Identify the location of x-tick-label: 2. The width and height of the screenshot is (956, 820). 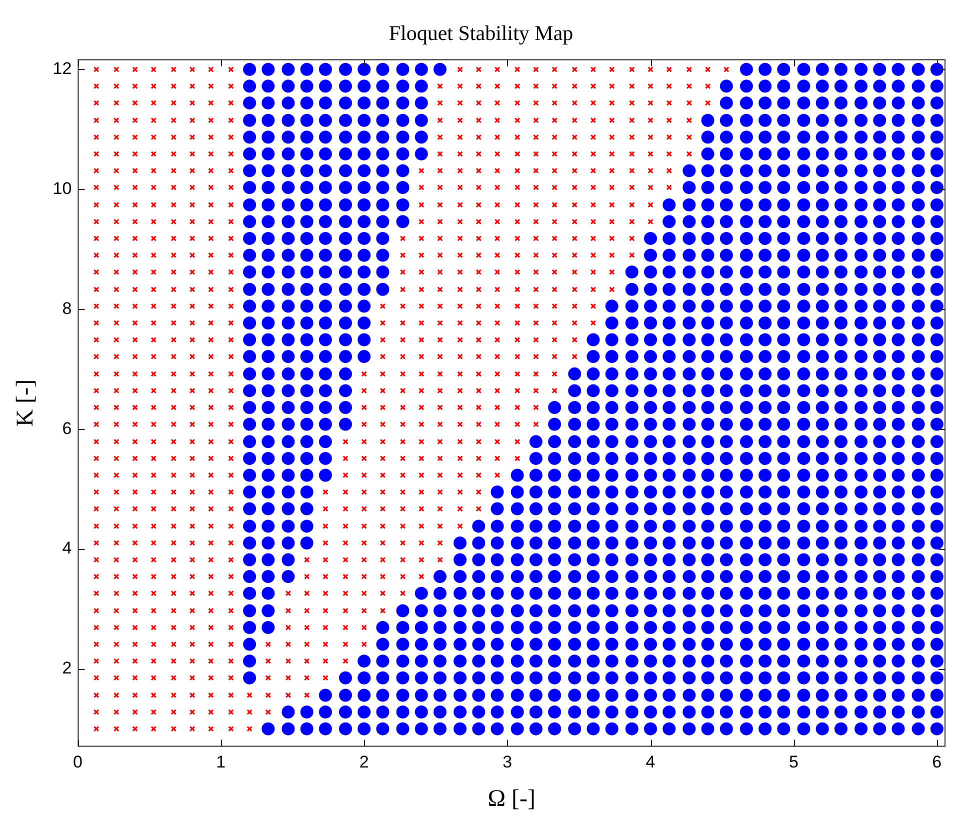
(364, 762).